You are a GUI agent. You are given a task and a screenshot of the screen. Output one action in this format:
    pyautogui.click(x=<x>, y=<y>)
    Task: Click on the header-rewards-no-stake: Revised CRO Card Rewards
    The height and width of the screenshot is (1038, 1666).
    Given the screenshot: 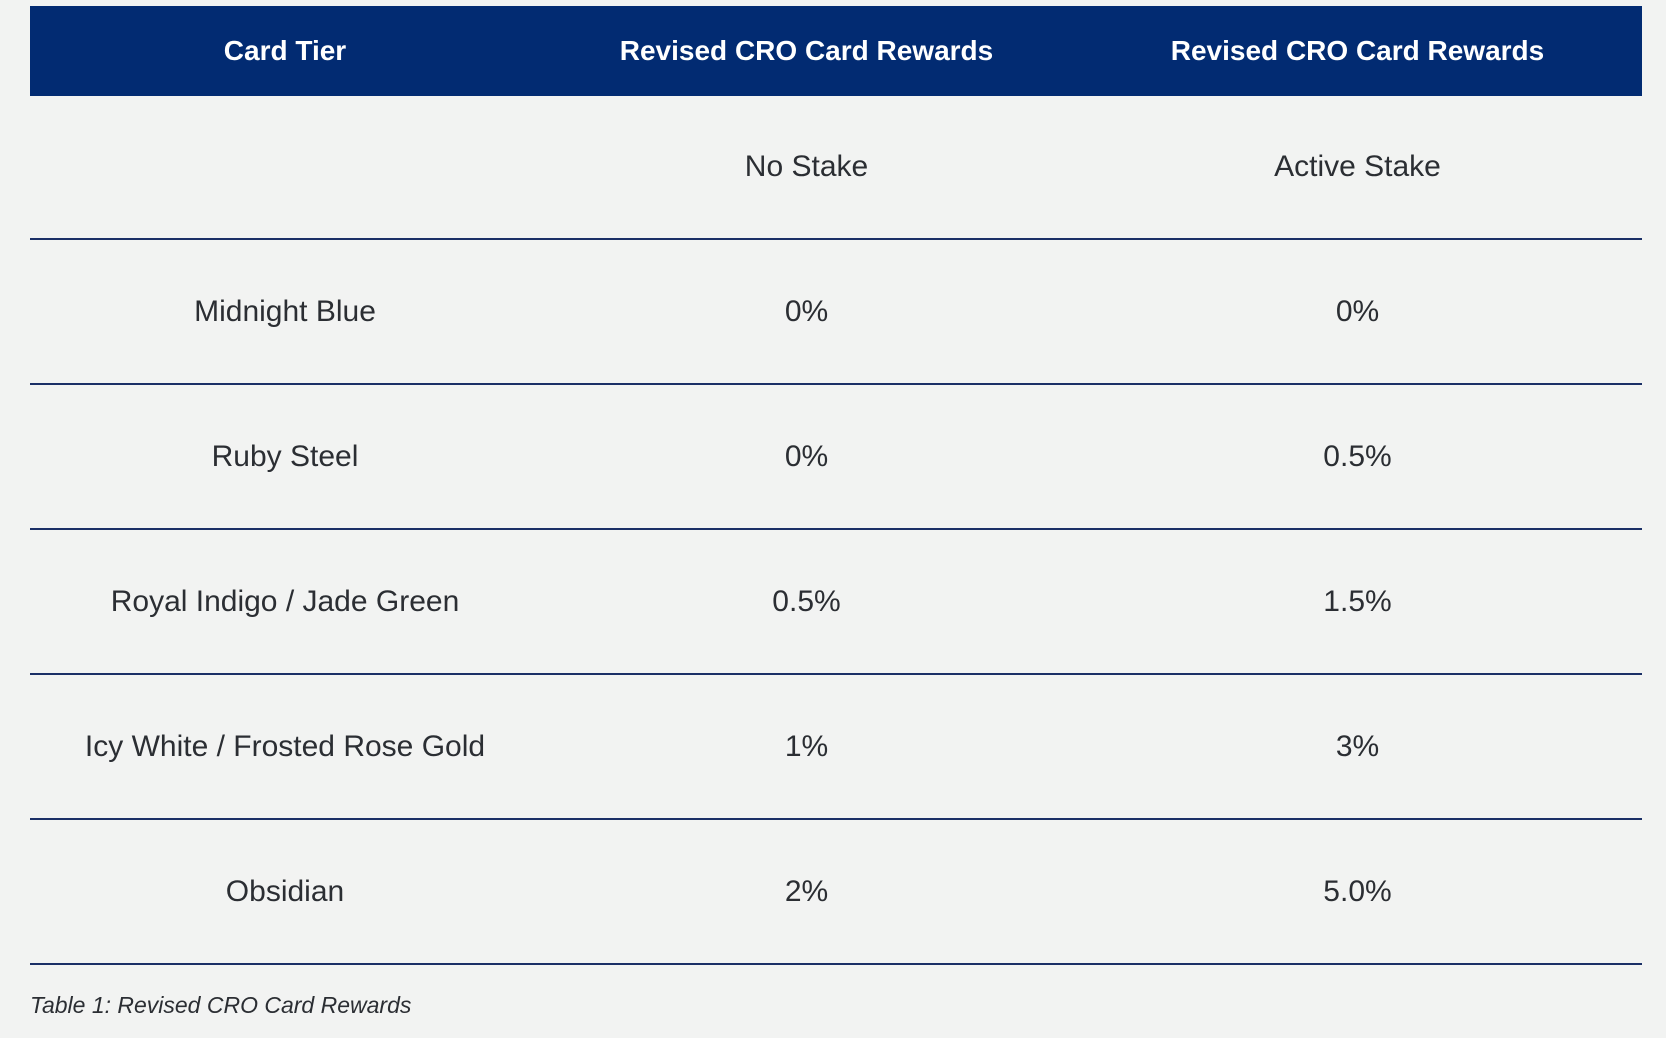 What is the action you would take?
    pyautogui.click(x=806, y=51)
    